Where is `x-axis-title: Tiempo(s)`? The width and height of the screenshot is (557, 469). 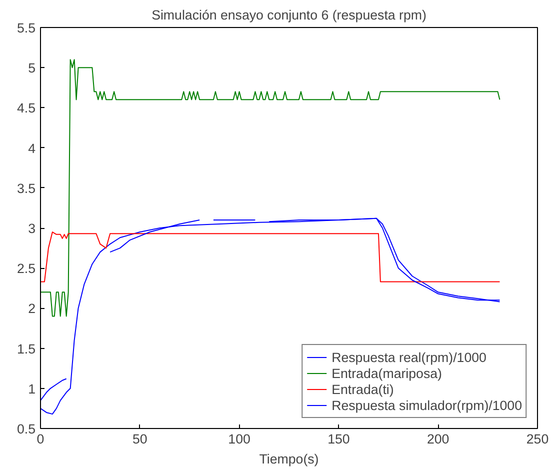 x-axis-title: Tiempo(s) is located at coordinates (289, 459).